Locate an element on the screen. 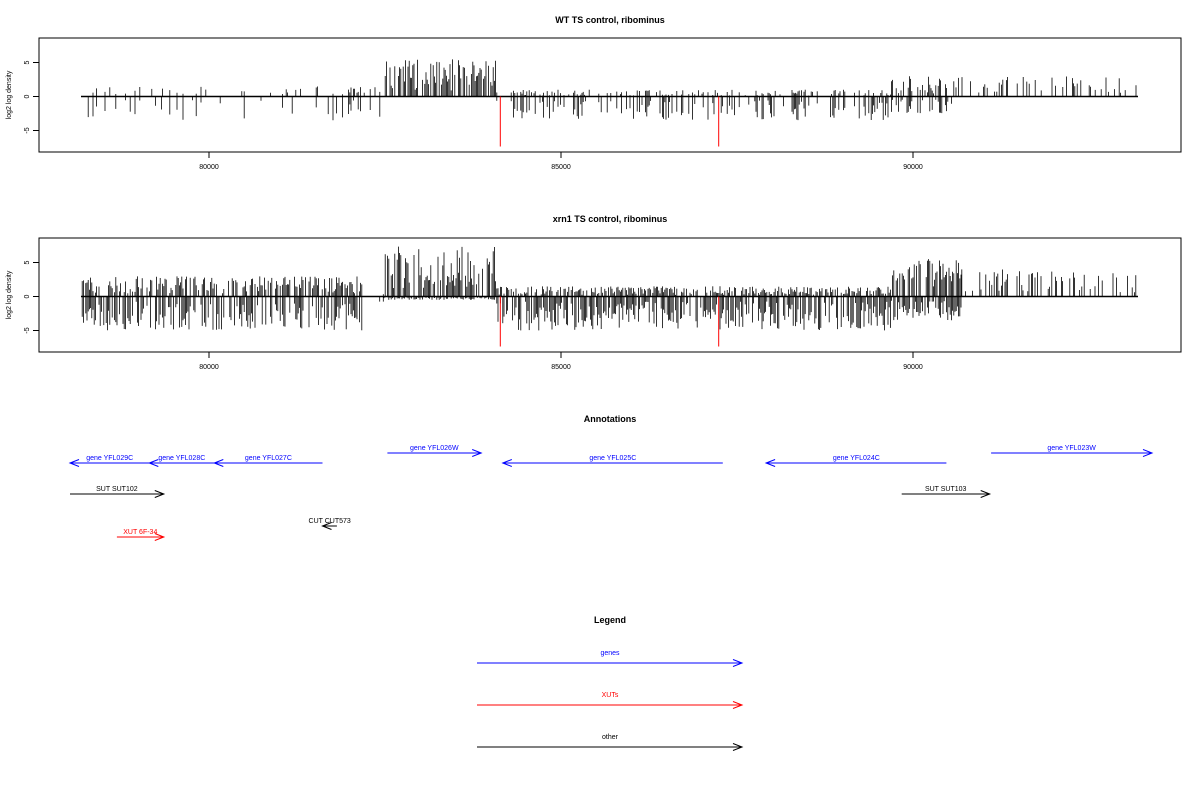  feature-label: gene YFL023W is located at coordinates (1071, 448).